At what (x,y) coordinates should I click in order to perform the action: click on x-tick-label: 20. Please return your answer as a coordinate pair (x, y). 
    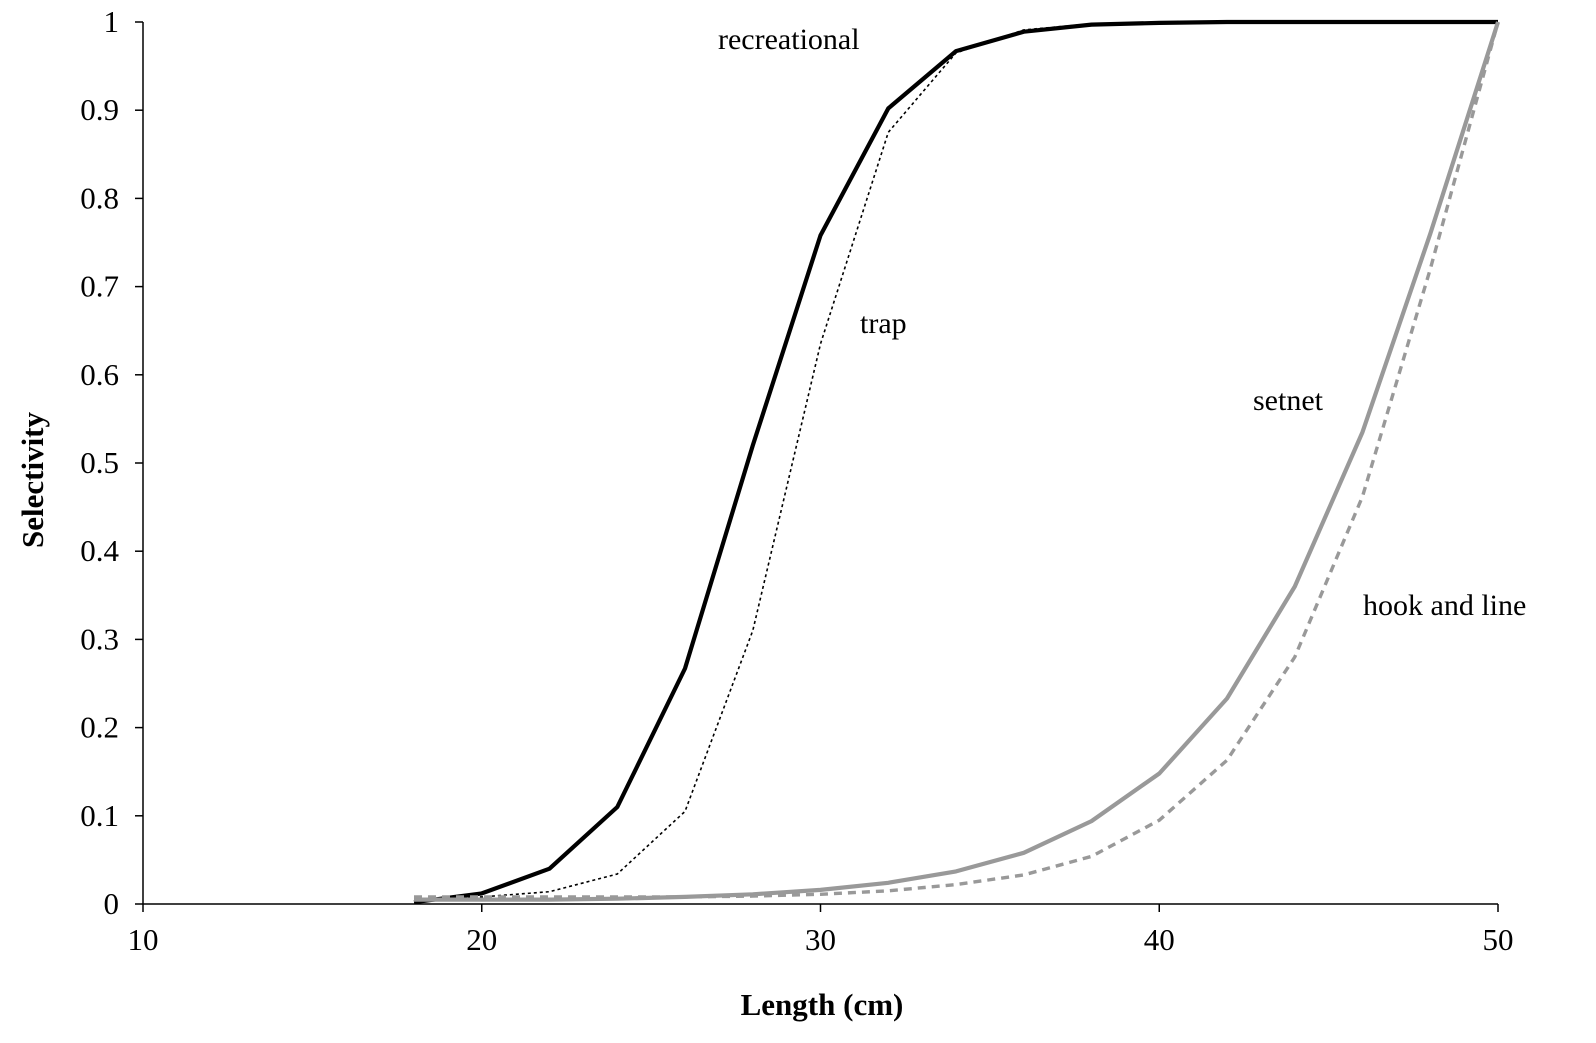
    Looking at the image, I should click on (481, 939).